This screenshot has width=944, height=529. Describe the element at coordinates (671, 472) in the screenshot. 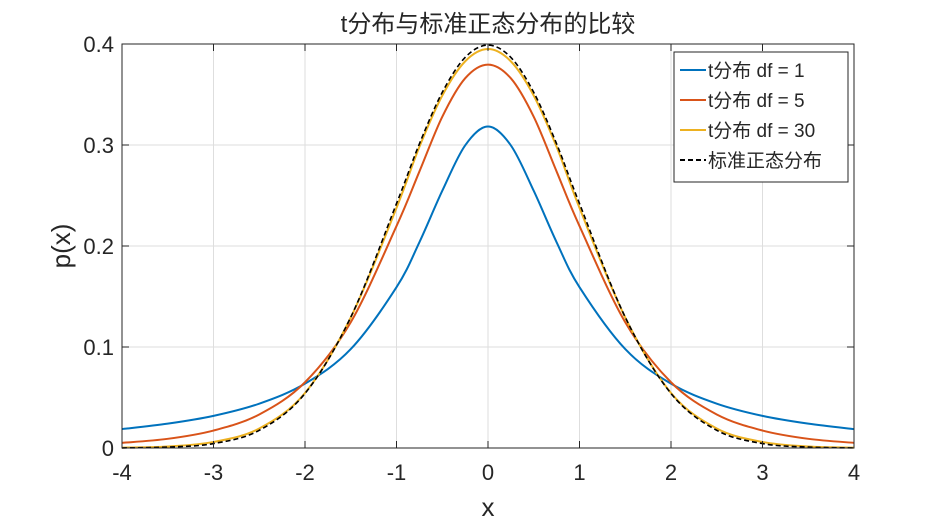

I see `x-tick-label: 2` at that location.